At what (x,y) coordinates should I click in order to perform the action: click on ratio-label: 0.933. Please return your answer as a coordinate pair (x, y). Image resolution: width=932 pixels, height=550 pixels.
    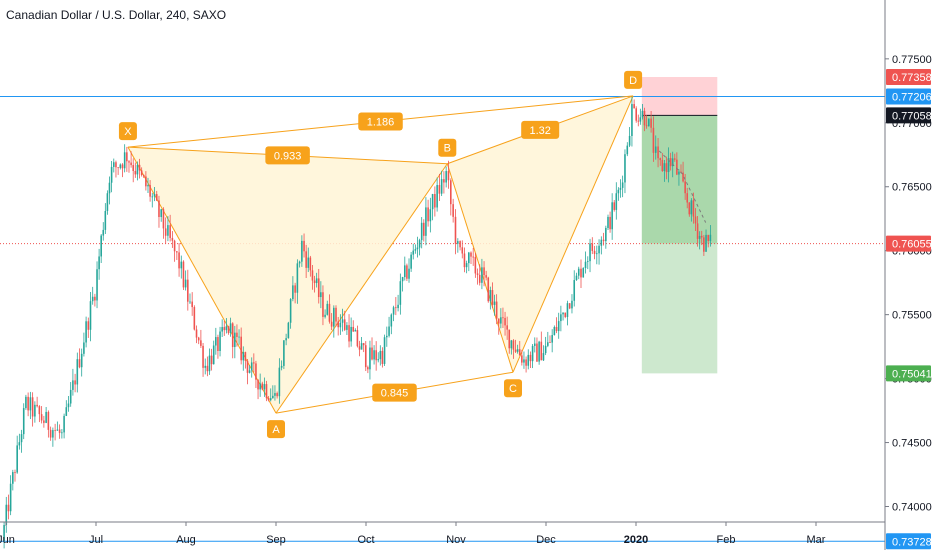
    Looking at the image, I should click on (288, 156).